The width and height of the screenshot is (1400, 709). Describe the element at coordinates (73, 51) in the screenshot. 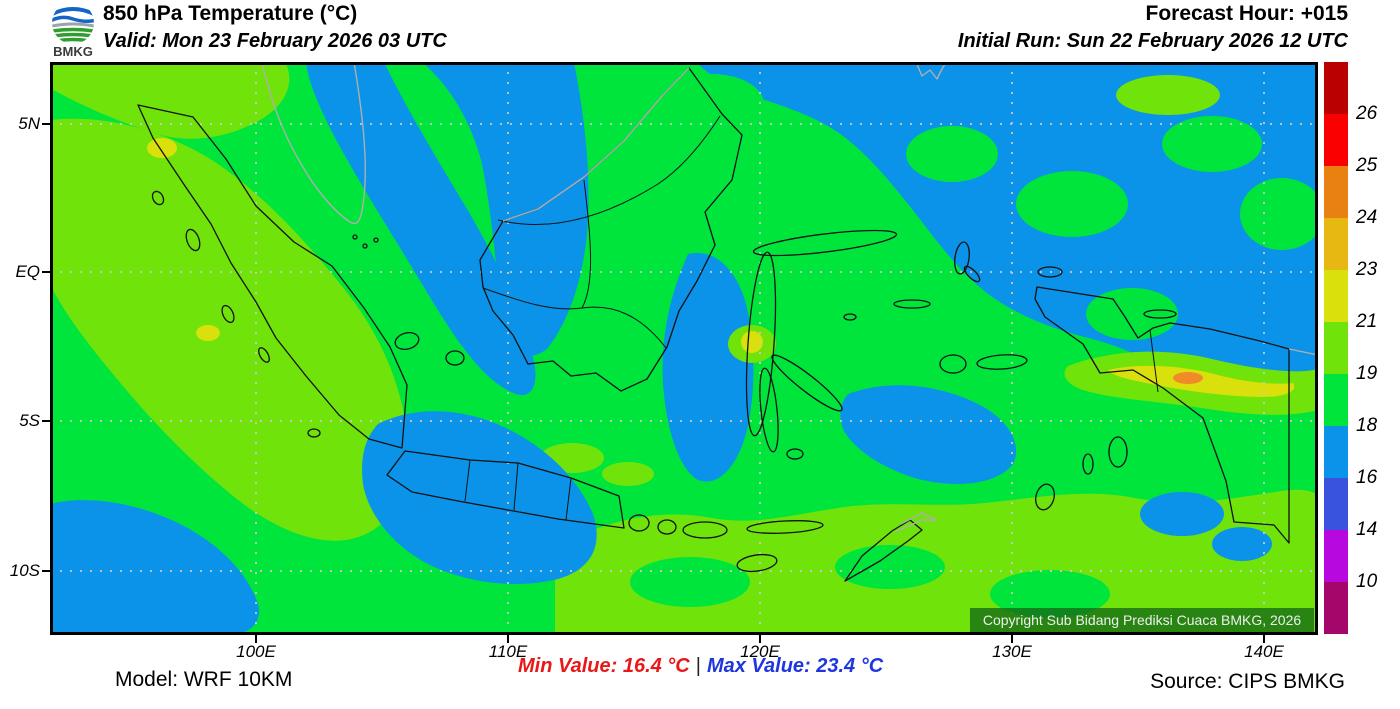

I see `bmkg-logo-text: BMKG` at that location.